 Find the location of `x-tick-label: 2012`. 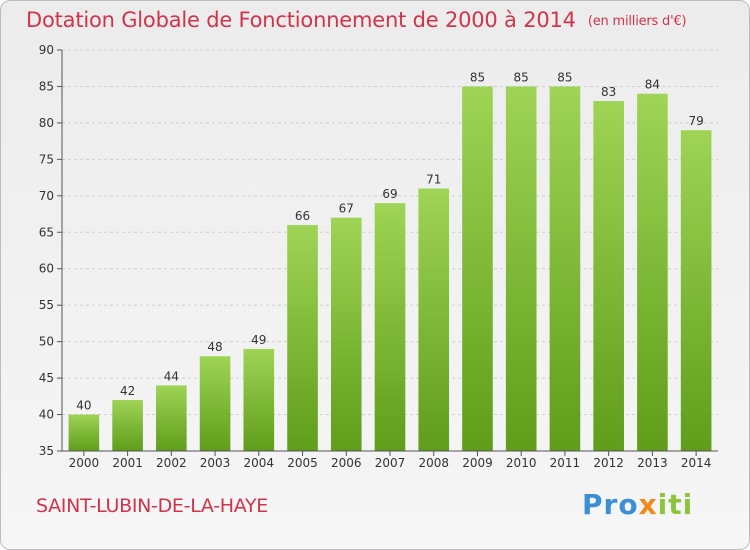

x-tick-label: 2012 is located at coordinates (608, 463).